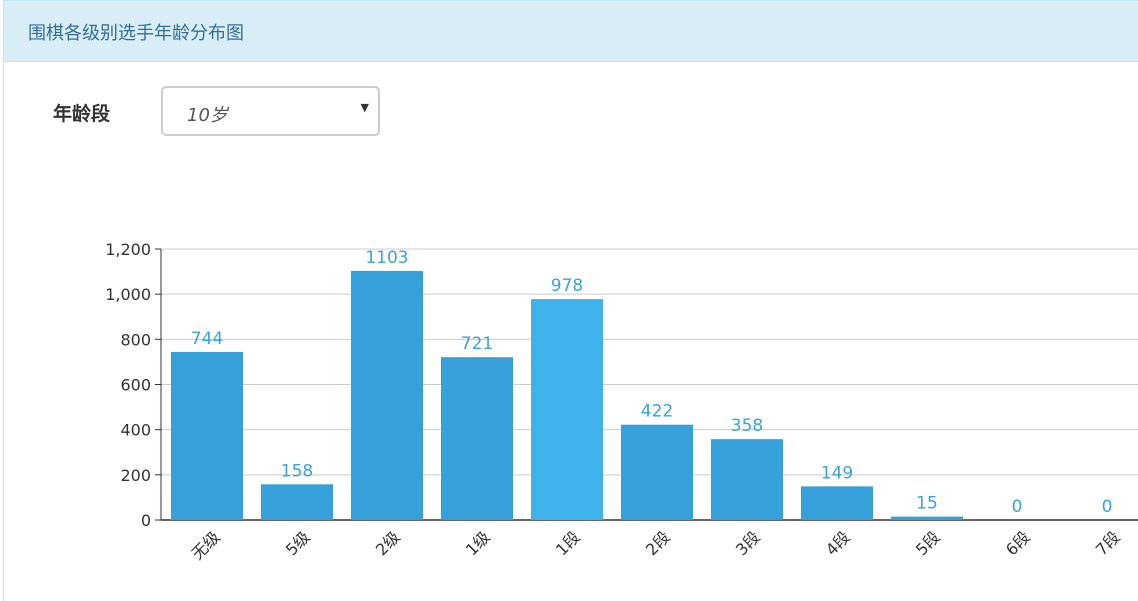  What do you see at coordinates (207, 339) in the screenshot?
I see `bar-value-label: 744` at bounding box center [207, 339].